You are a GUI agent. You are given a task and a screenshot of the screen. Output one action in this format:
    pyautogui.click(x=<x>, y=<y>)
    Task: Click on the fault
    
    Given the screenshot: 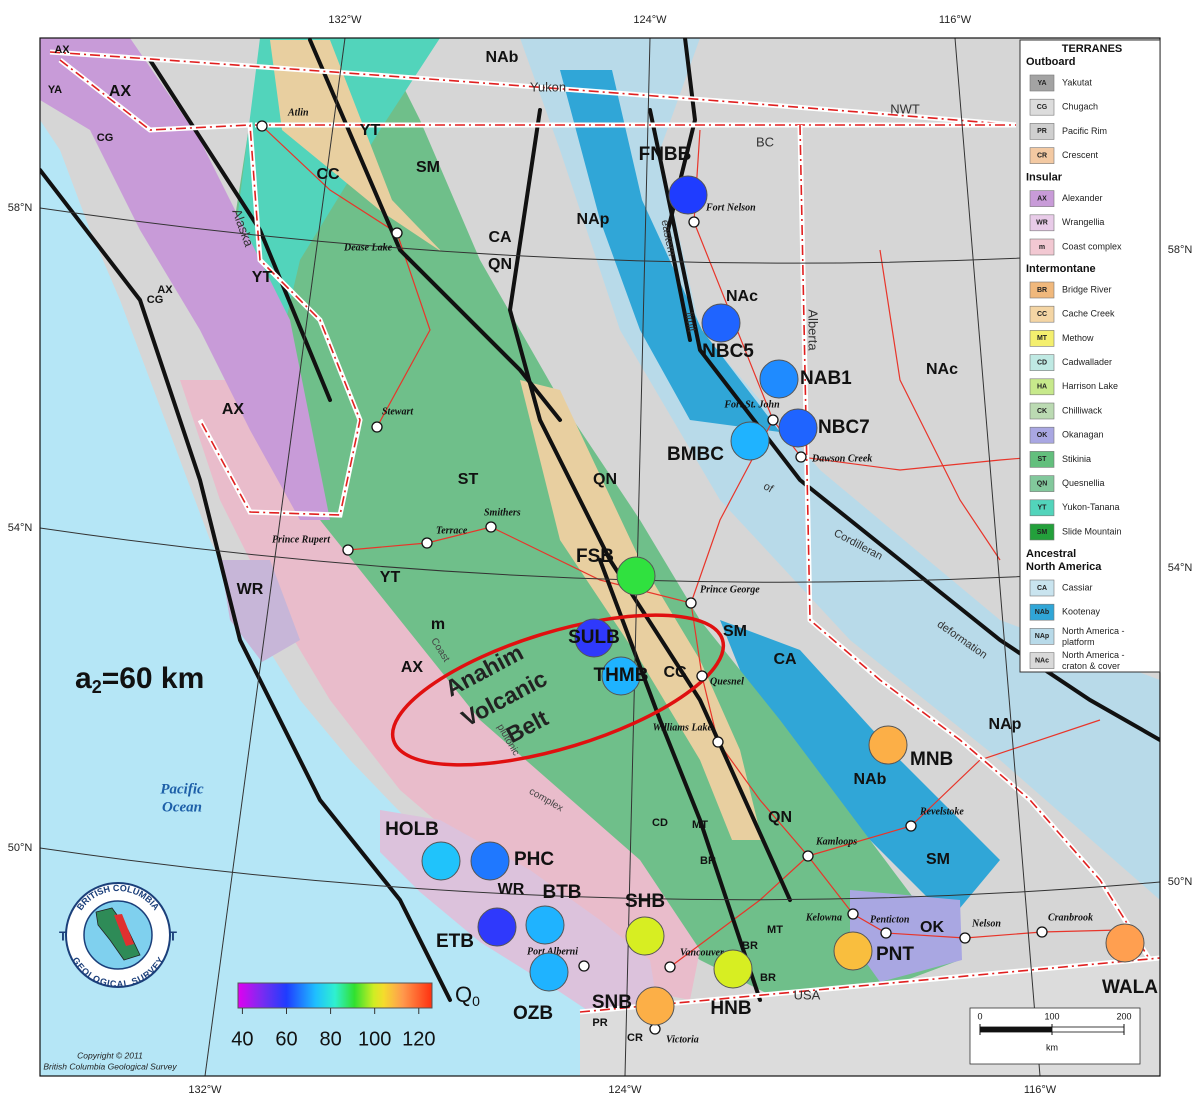 What is the action you would take?
    pyautogui.click(x=680, y=780)
    